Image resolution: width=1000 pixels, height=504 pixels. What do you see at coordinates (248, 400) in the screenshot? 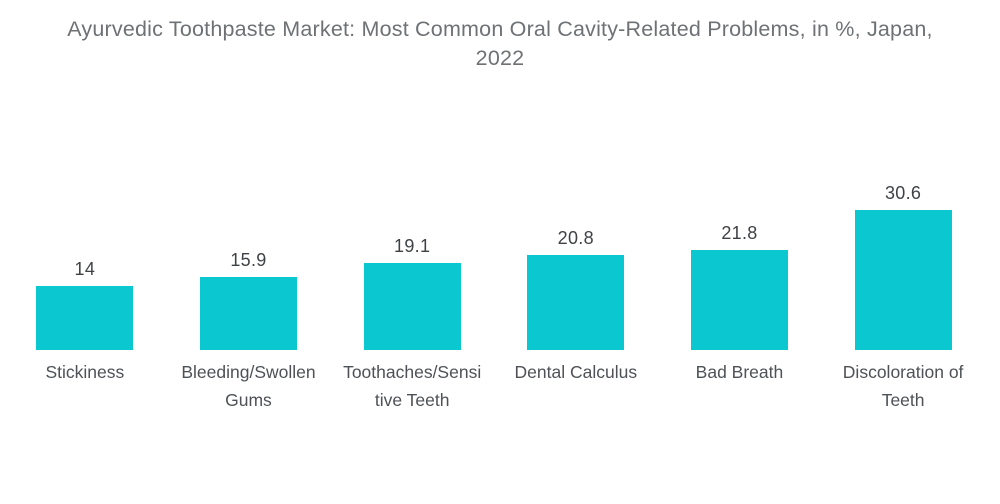
I see `bar-category-label-line: Gums` at bounding box center [248, 400].